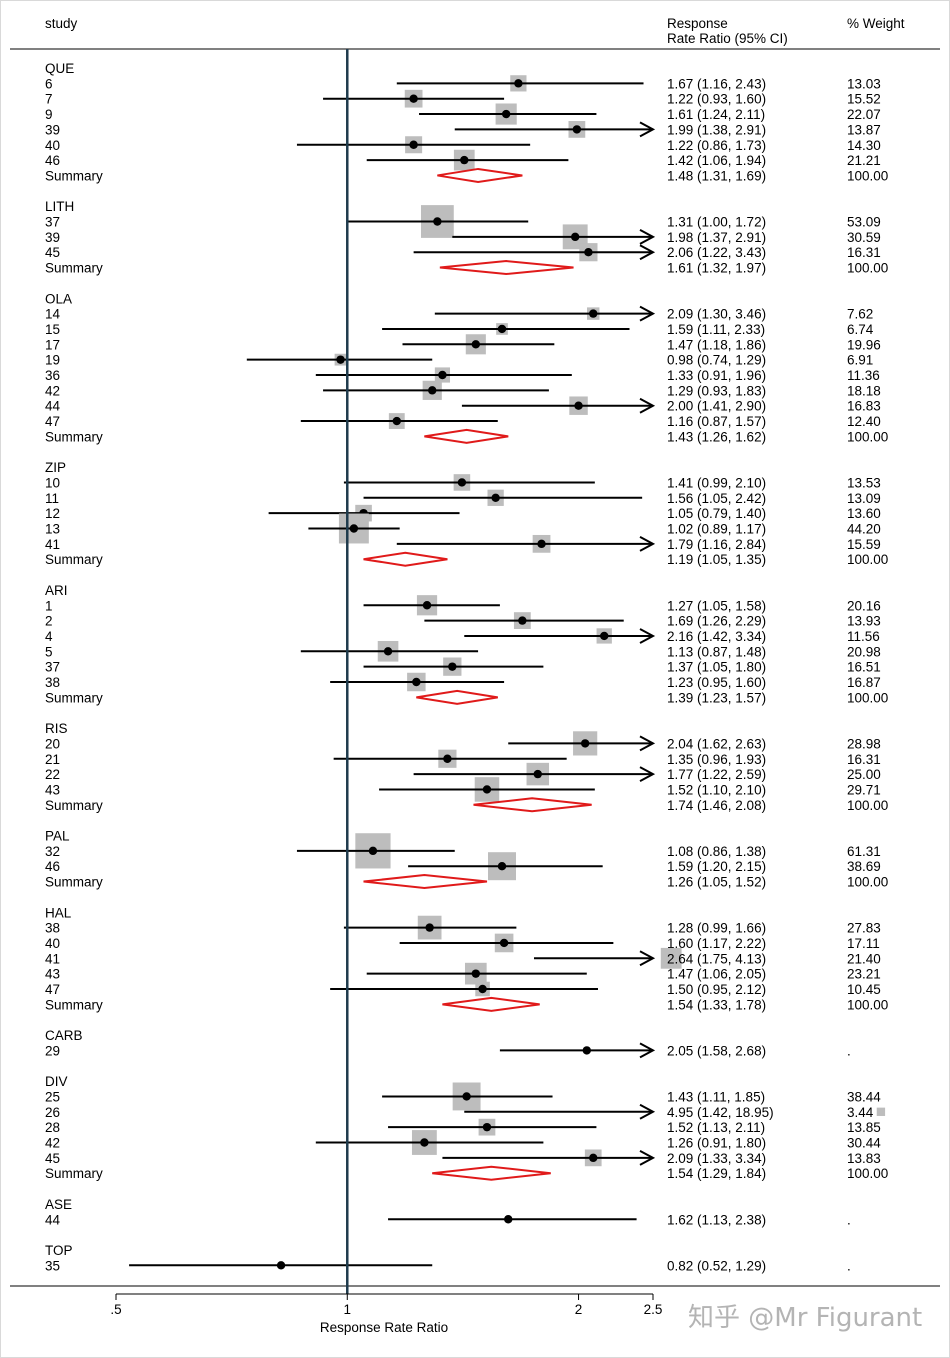 This screenshot has width=950, height=1358. Describe the element at coordinates (864, 928) in the screenshot. I see `weight-text: 27.83` at that location.